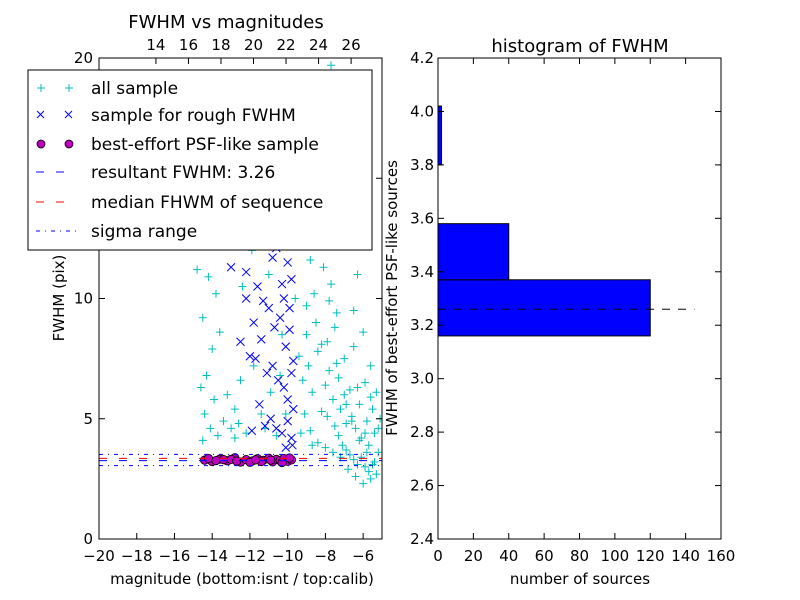 Image resolution: width=800 pixels, height=600 pixels. Describe the element at coordinates (422, 218) in the screenshot. I see `hist-y-tick-label: 3.6` at that location.